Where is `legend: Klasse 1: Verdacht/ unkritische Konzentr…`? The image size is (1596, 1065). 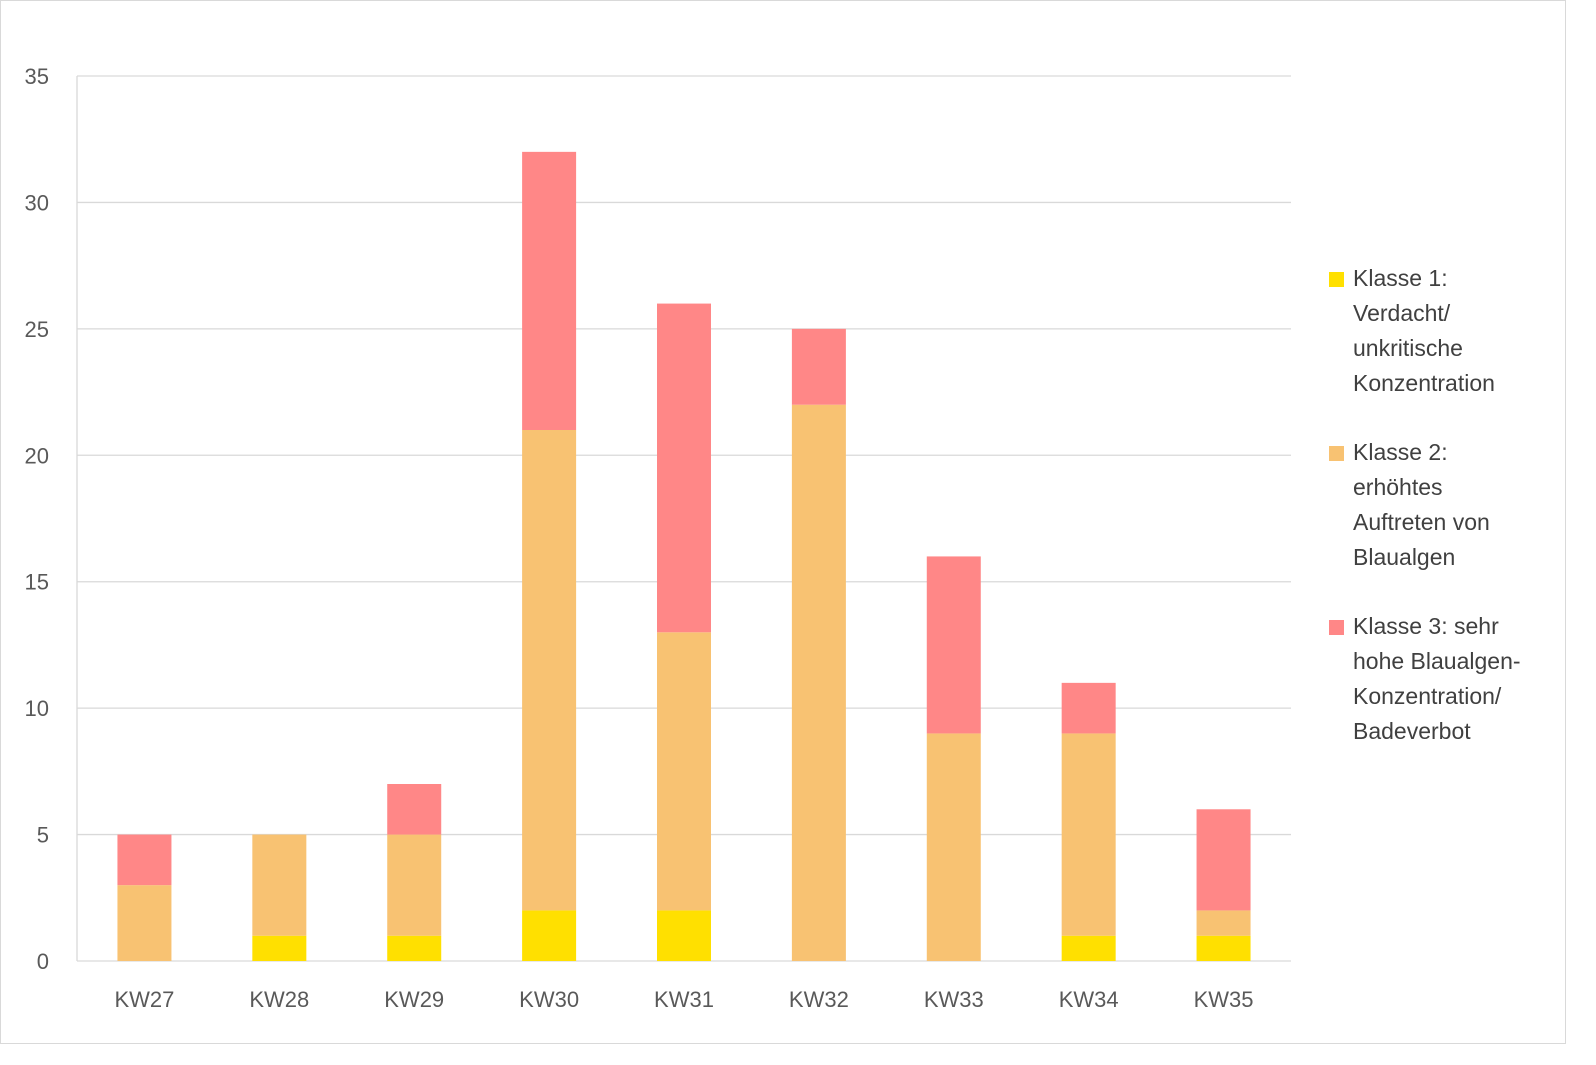
legend: Klasse 1: Verdacht/ unkritische Konzentr… is located at coordinates (1444, 522).